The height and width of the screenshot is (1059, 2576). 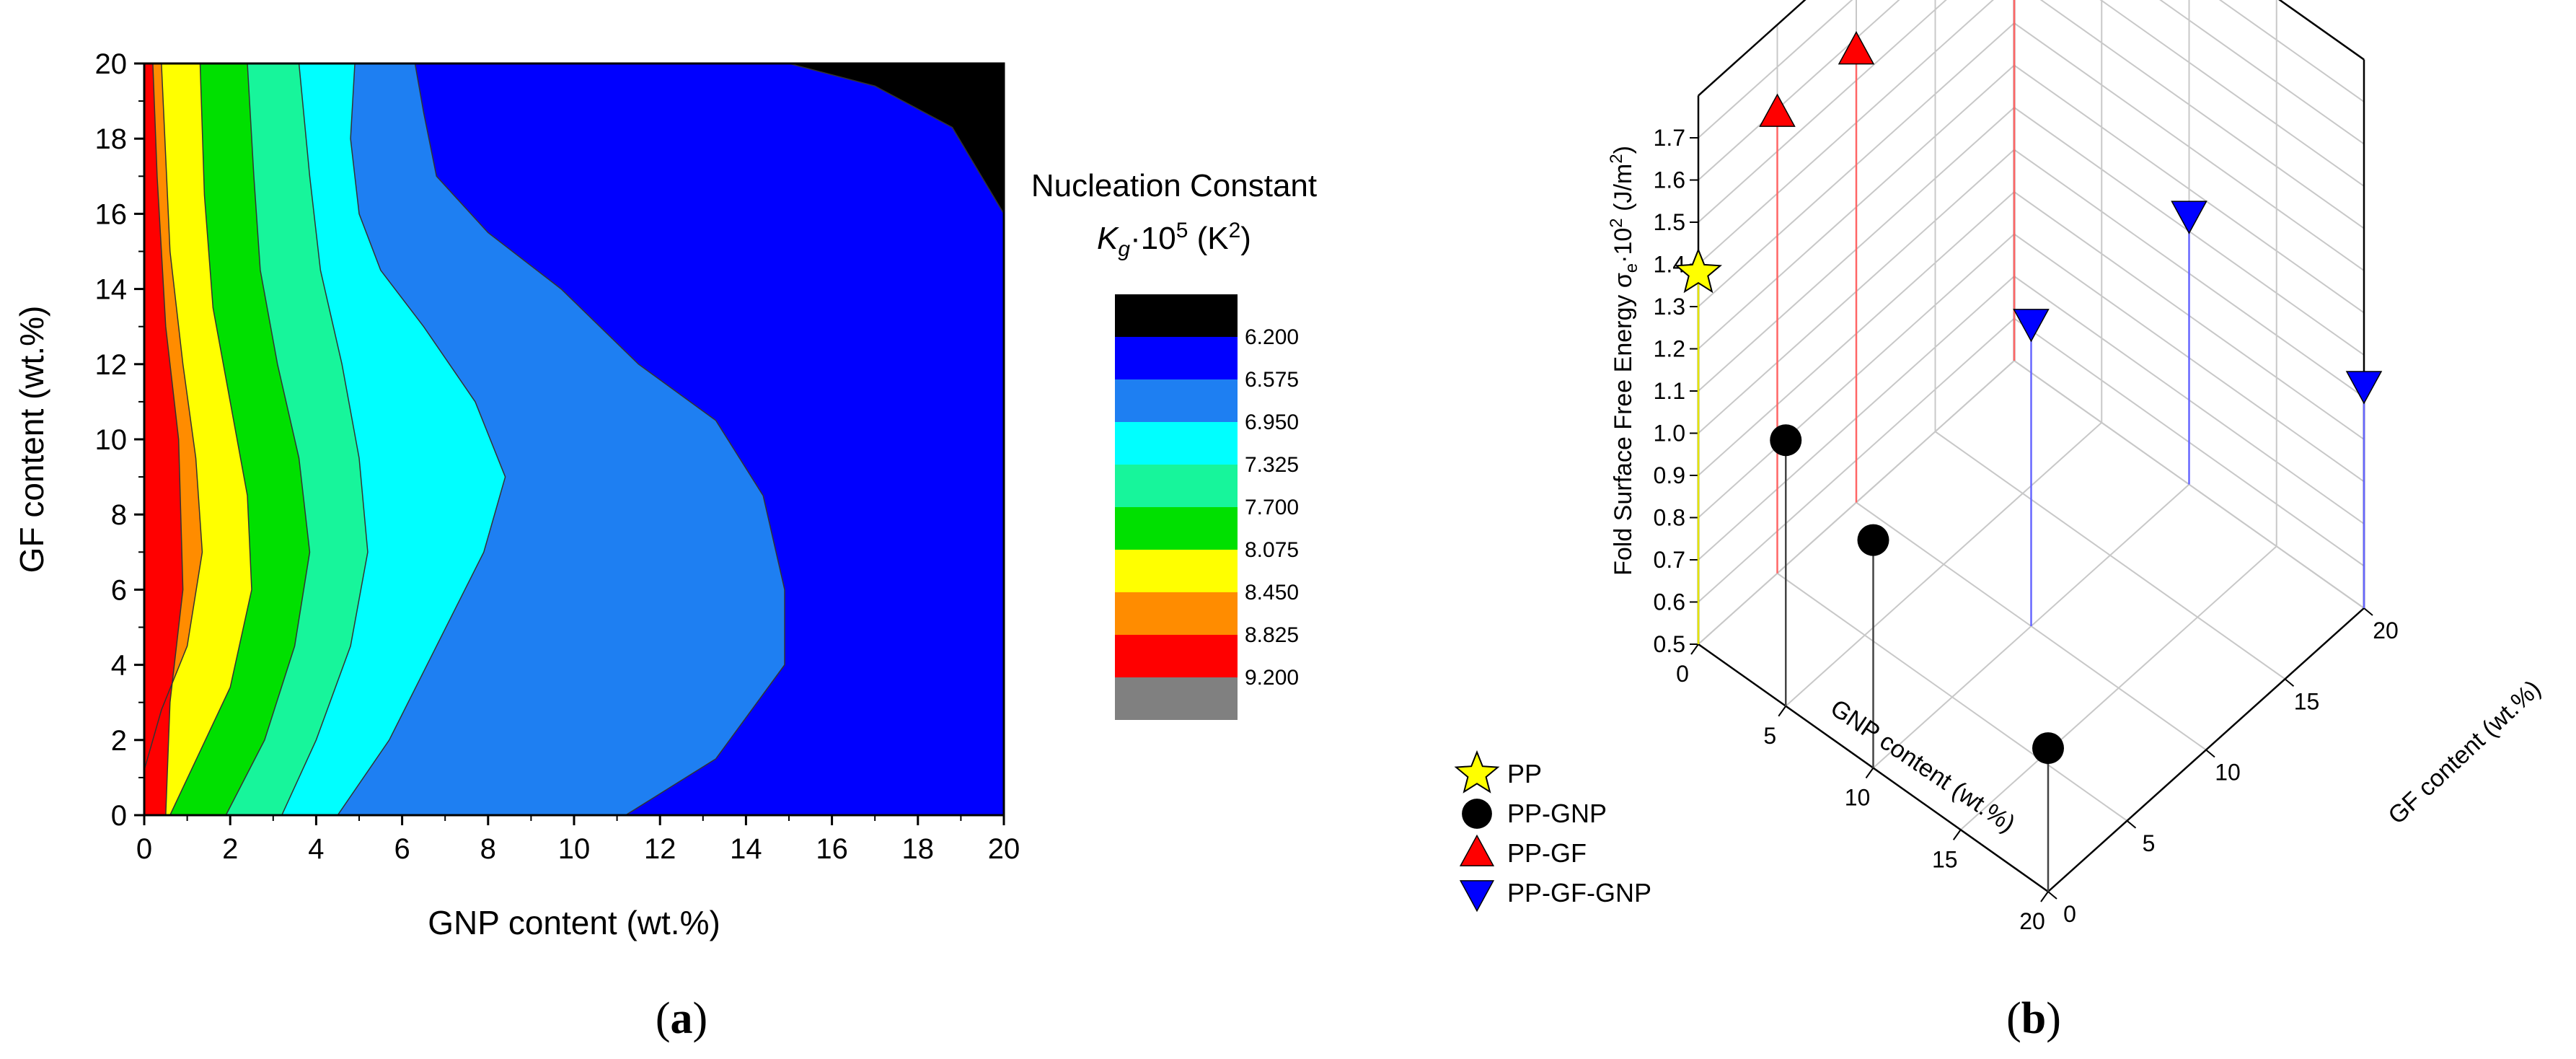 I want to click on y-tick-label: 4, so click(x=119, y=666).